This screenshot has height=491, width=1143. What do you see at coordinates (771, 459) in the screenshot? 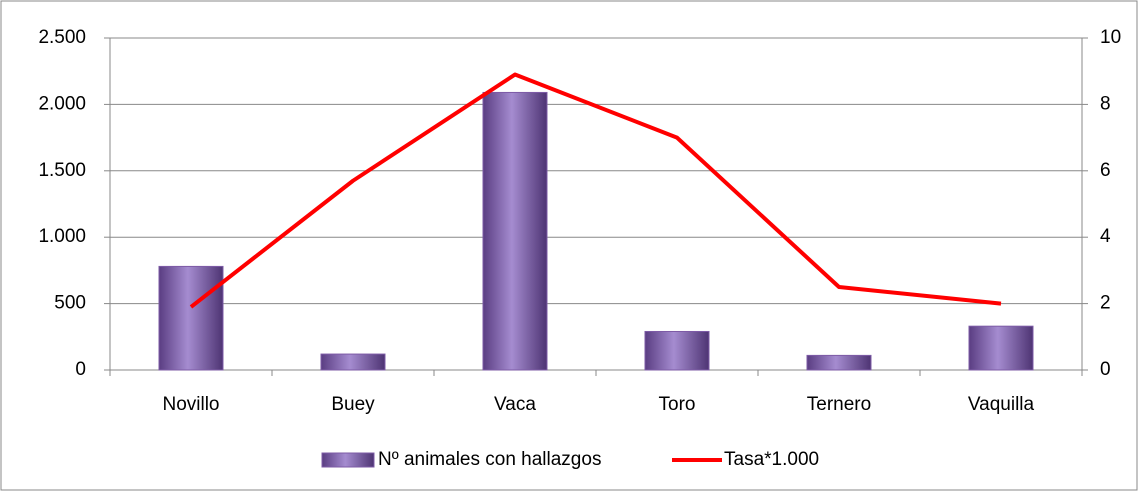
I see `legend-label: Tasa*1.000` at bounding box center [771, 459].